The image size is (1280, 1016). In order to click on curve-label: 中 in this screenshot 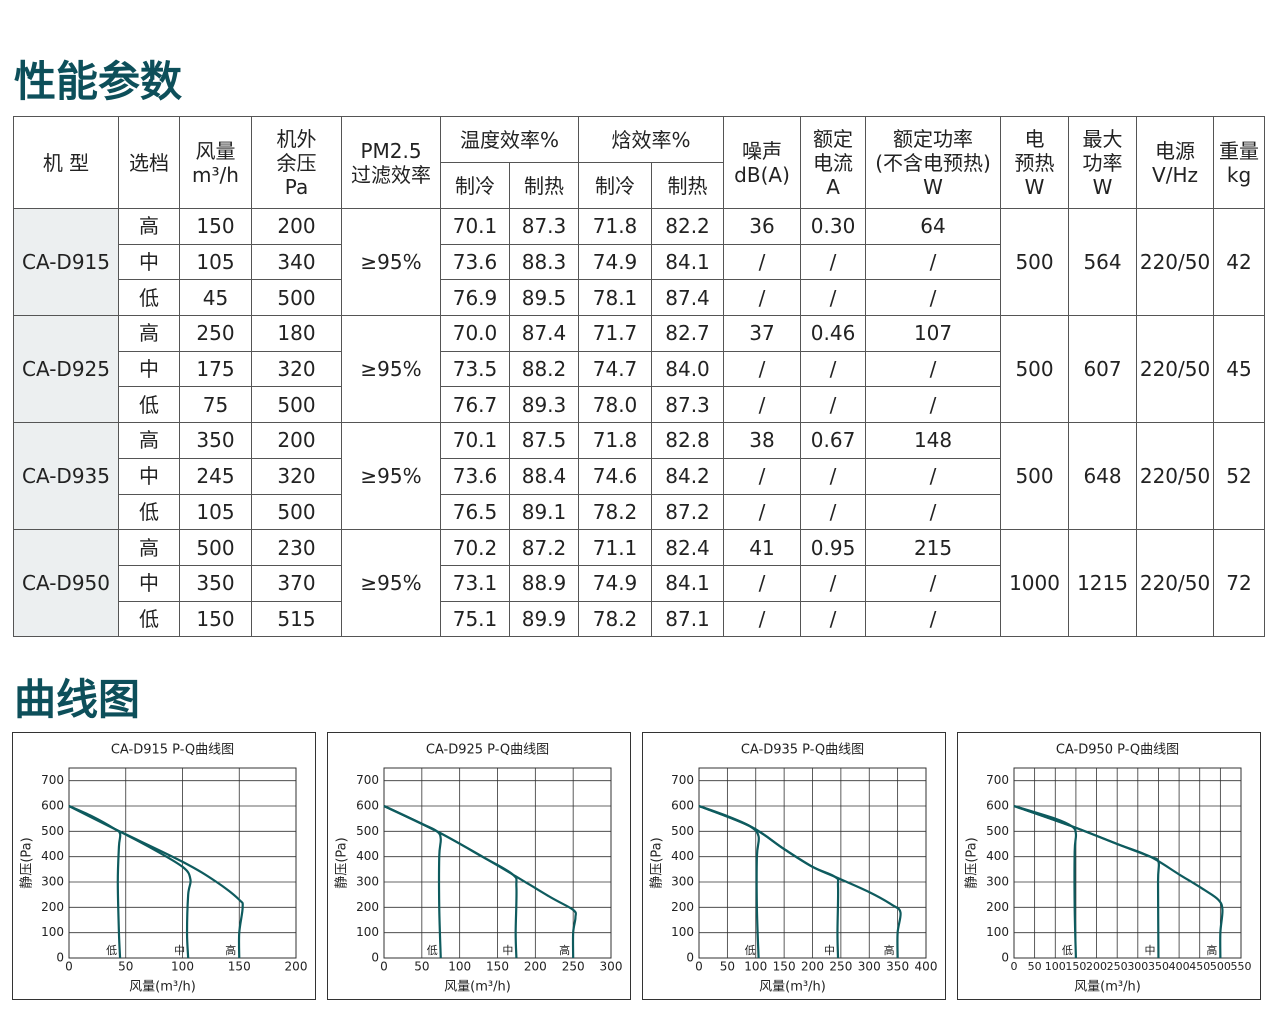, I will do `click(179, 950)`.